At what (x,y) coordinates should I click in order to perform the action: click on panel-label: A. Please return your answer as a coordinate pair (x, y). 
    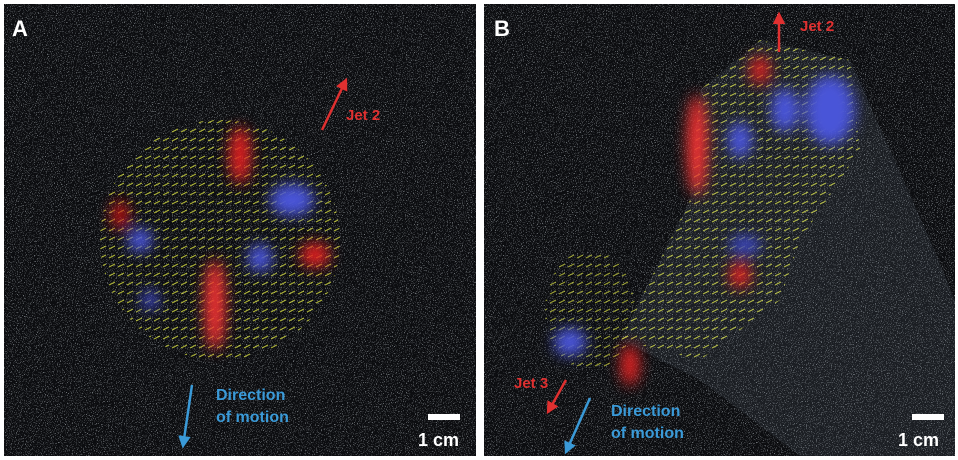
    Looking at the image, I should click on (20, 28).